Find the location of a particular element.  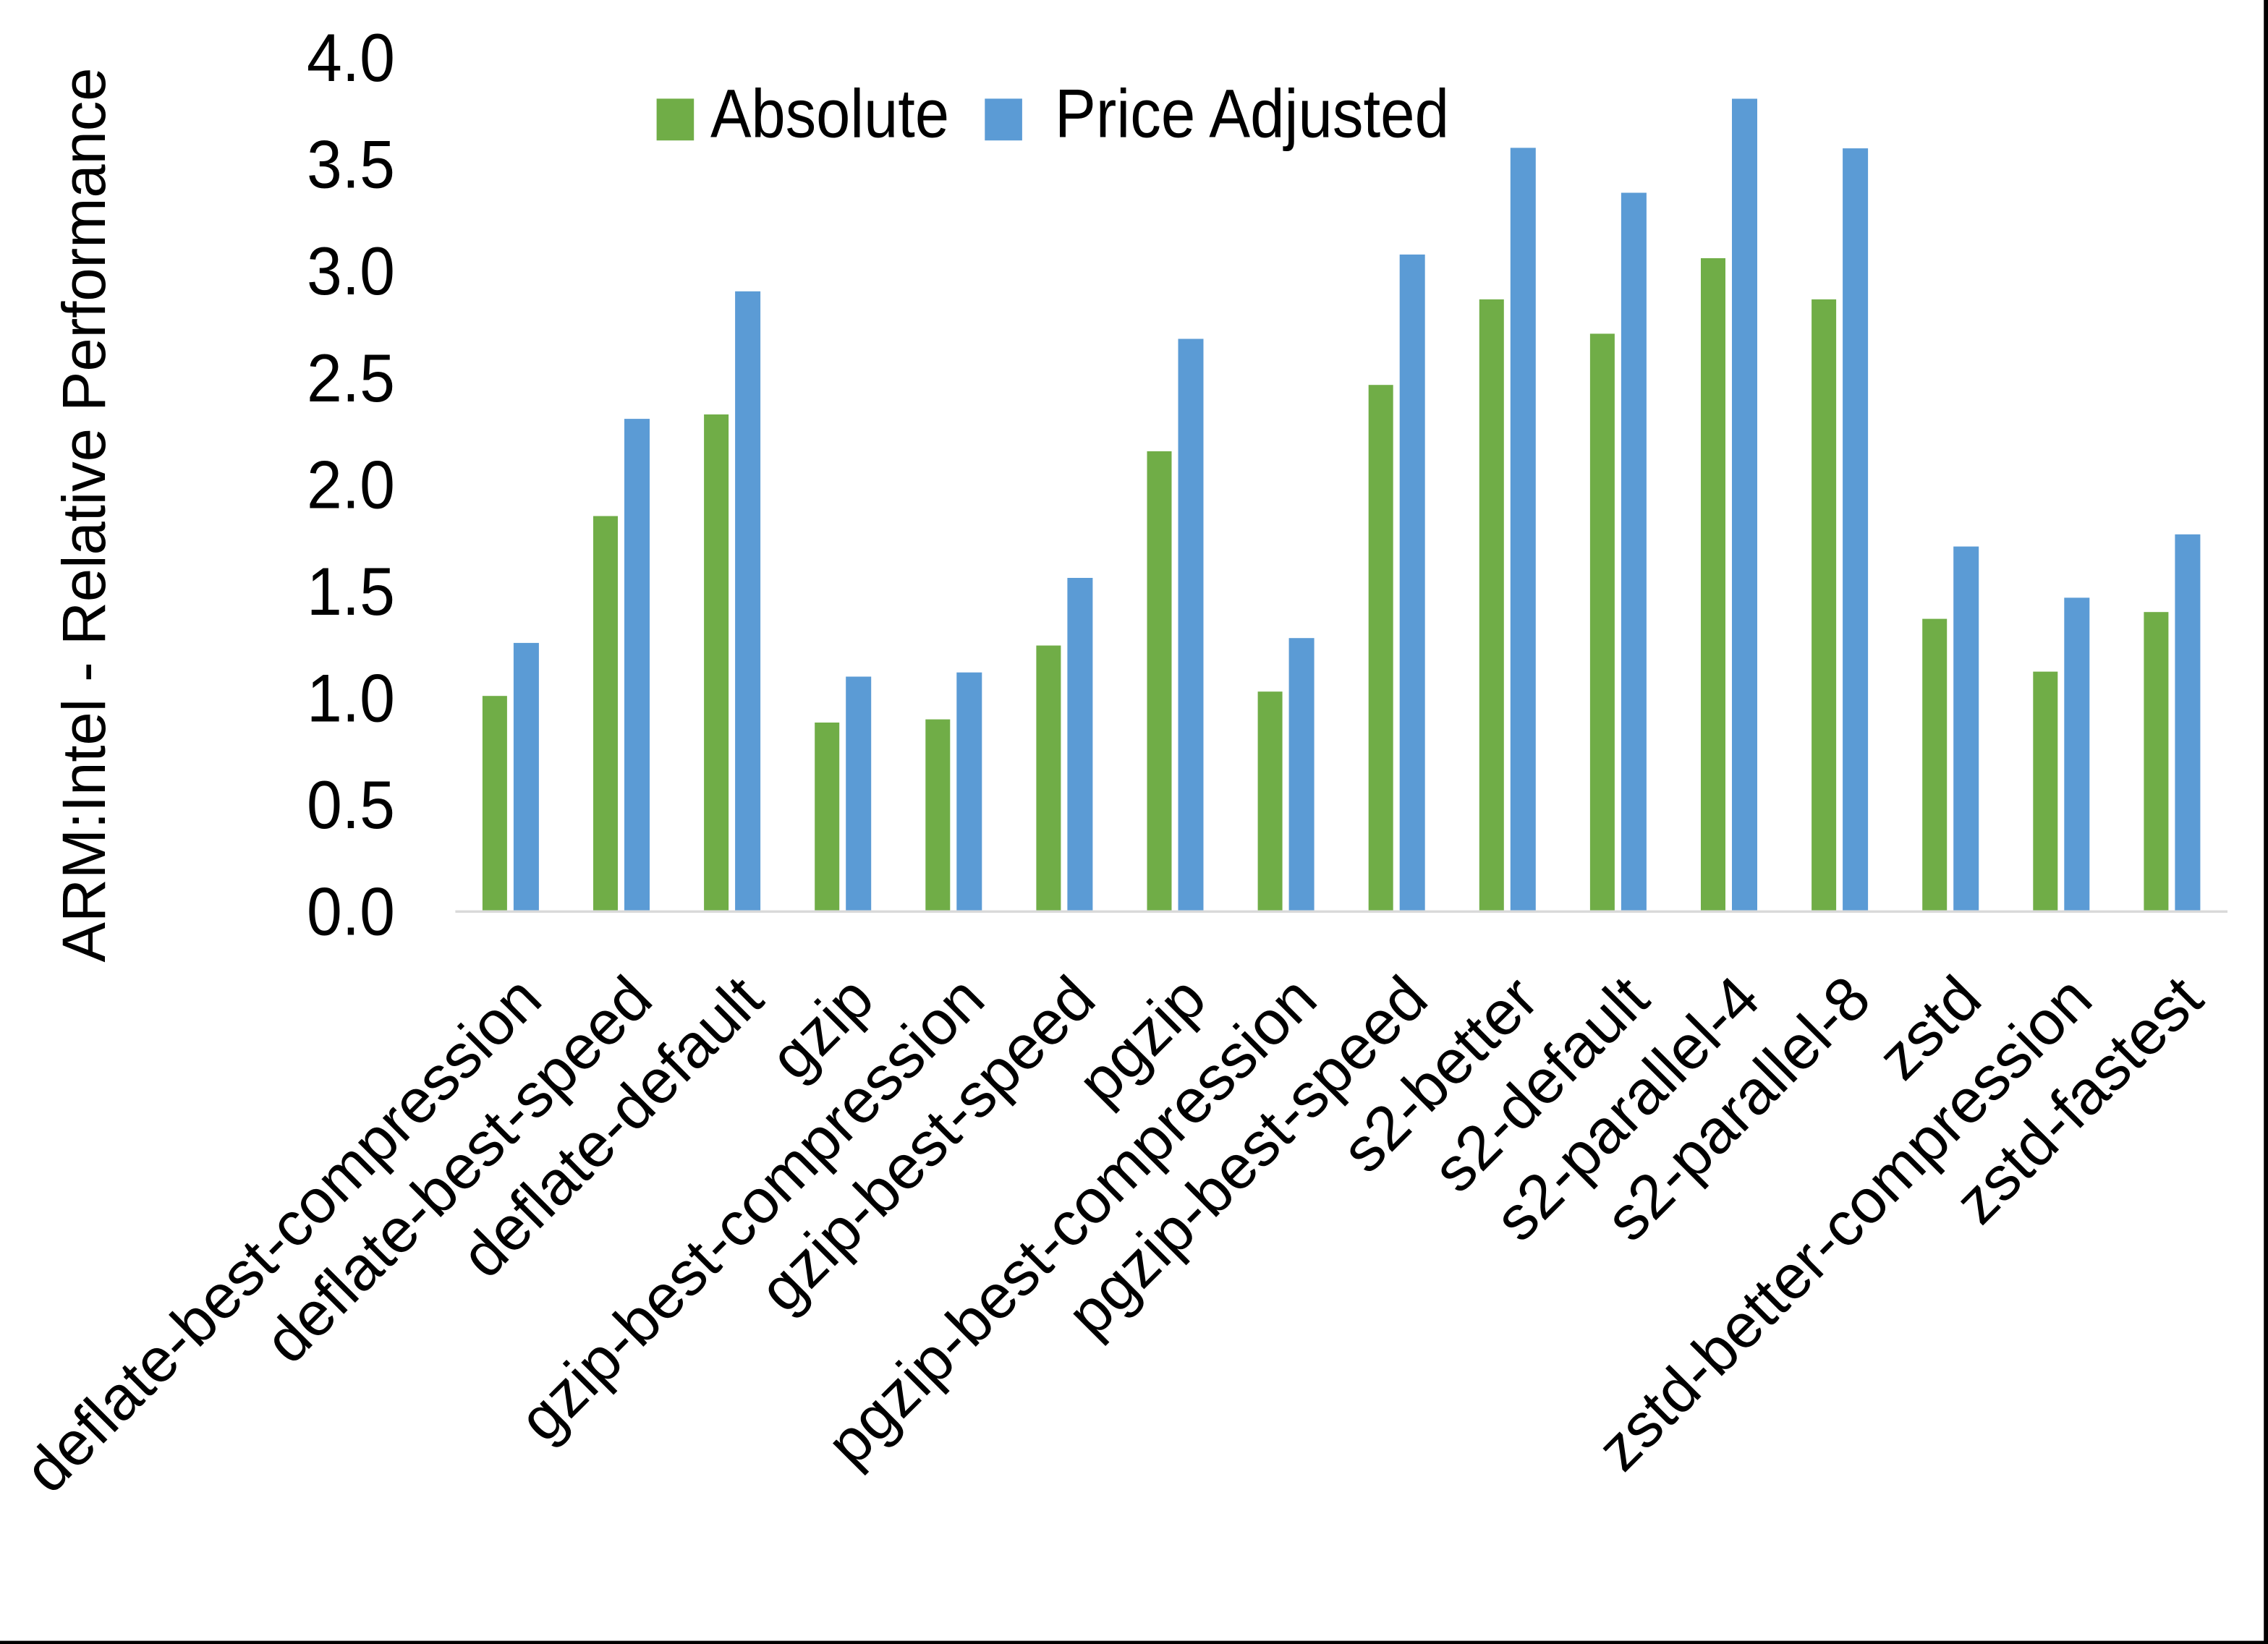

svg-text: 2.0 is located at coordinates (351, 484).